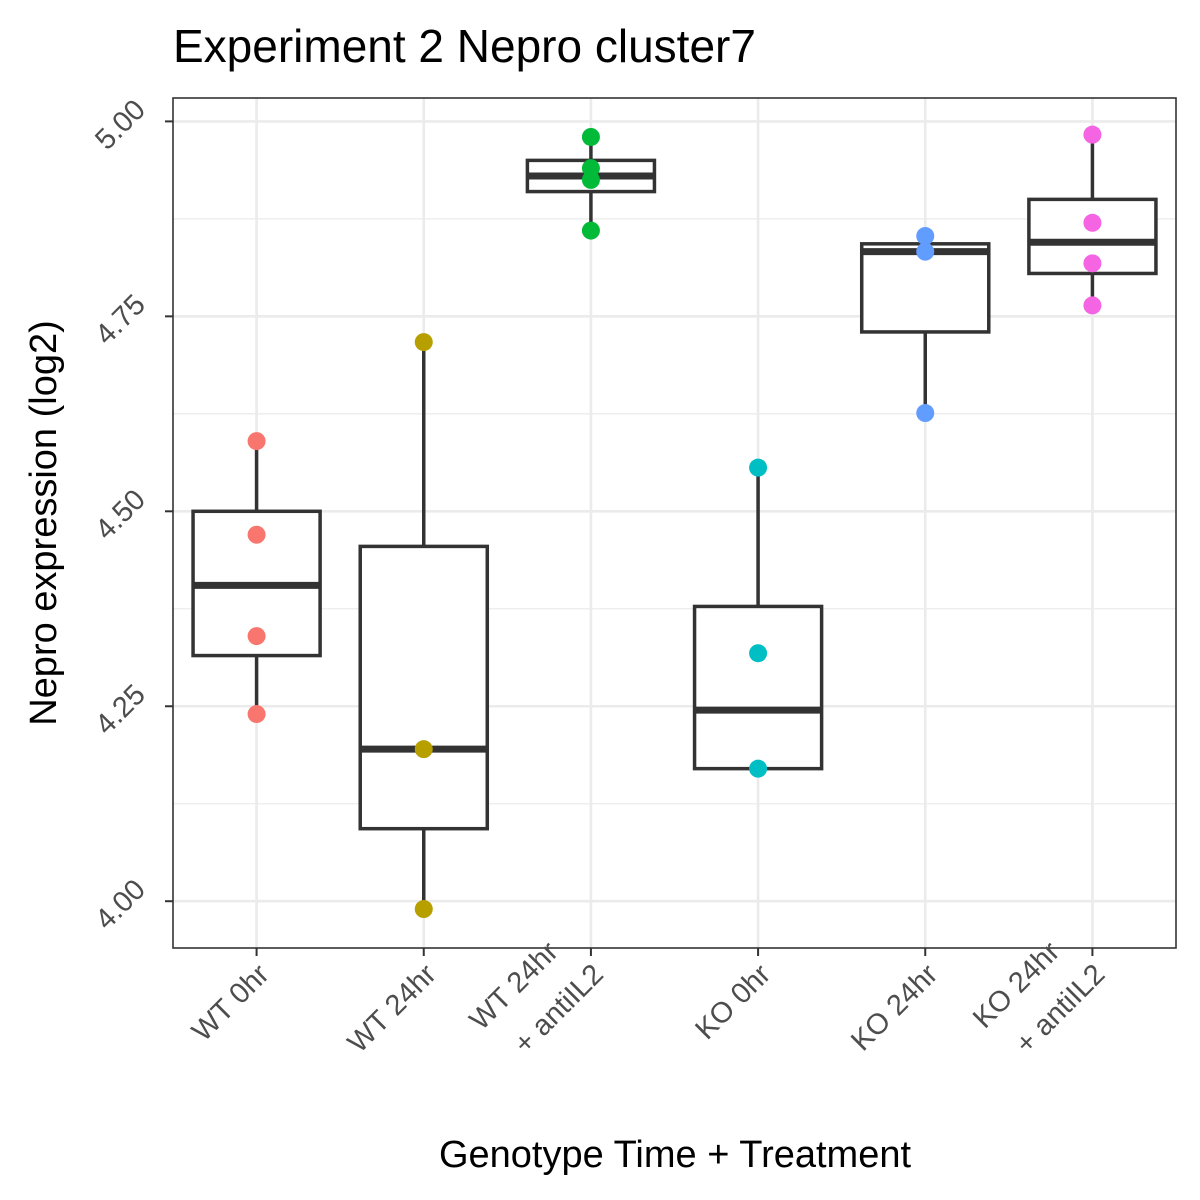  What do you see at coordinates (464, 46) in the screenshot?
I see `chart-title: Experiment 2 Nepro cluster7` at bounding box center [464, 46].